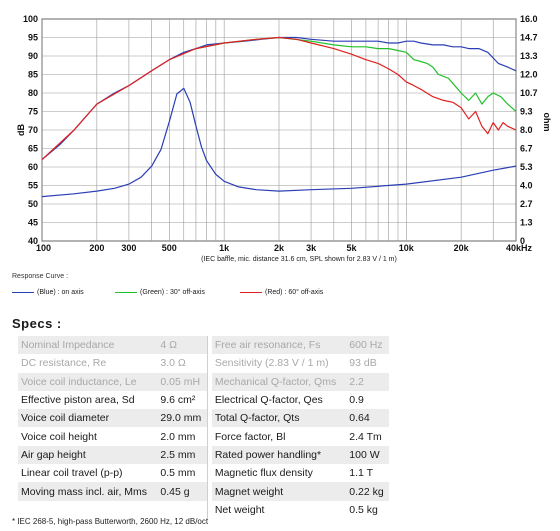 The image size is (560, 531). I want to click on spec-value-left: 4 Ω, so click(182, 345).